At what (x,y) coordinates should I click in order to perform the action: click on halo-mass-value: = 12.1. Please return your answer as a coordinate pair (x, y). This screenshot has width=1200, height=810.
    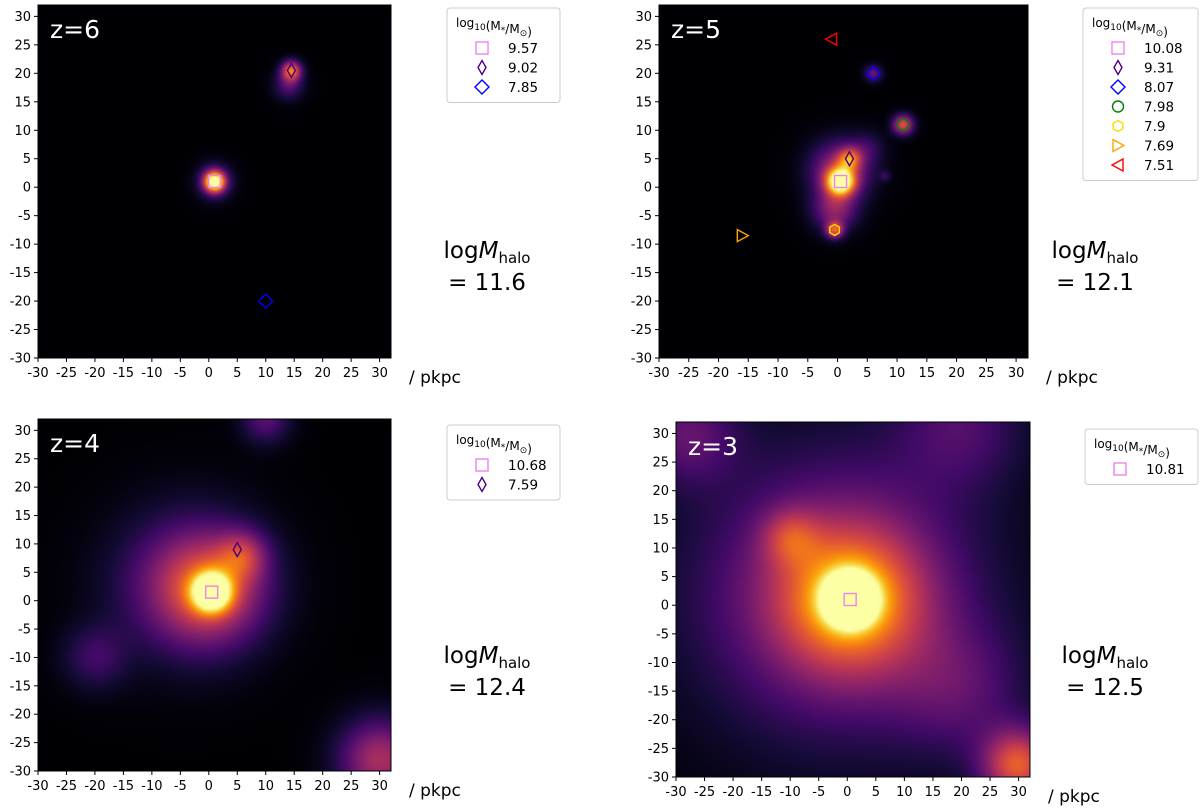
    Looking at the image, I should click on (1095, 283).